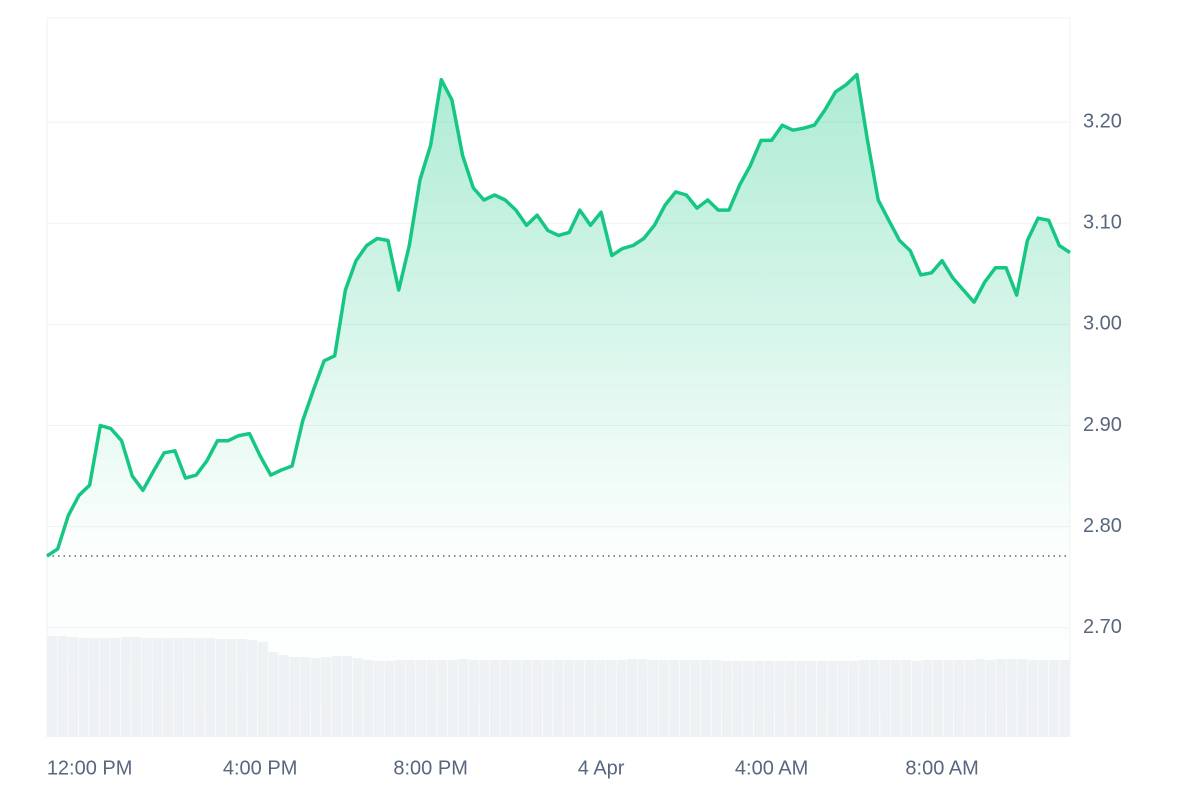 This screenshot has width=1200, height=800. I want to click on x-tick-label: 4:00 PM, so click(260, 768).